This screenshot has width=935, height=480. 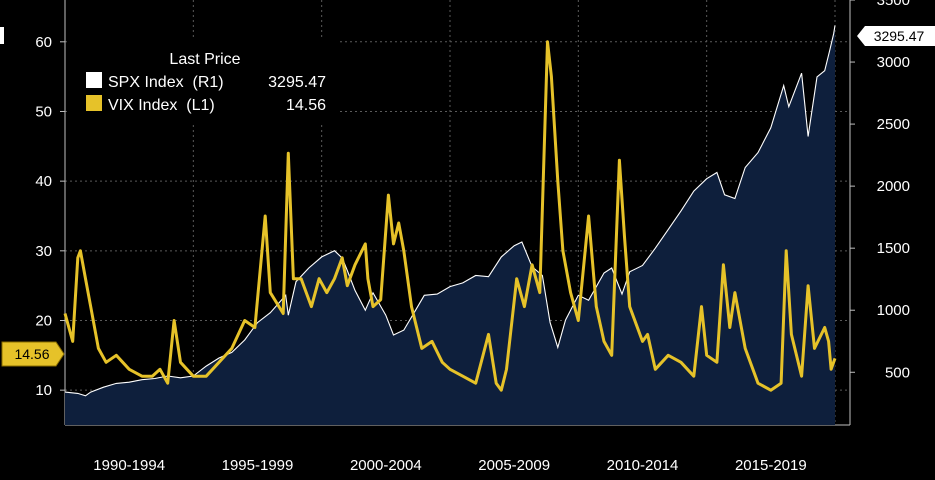 What do you see at coordinates (43, 320) in the screenshot?
I see `left-tick-label: 20` at bounding box center [43, 320].